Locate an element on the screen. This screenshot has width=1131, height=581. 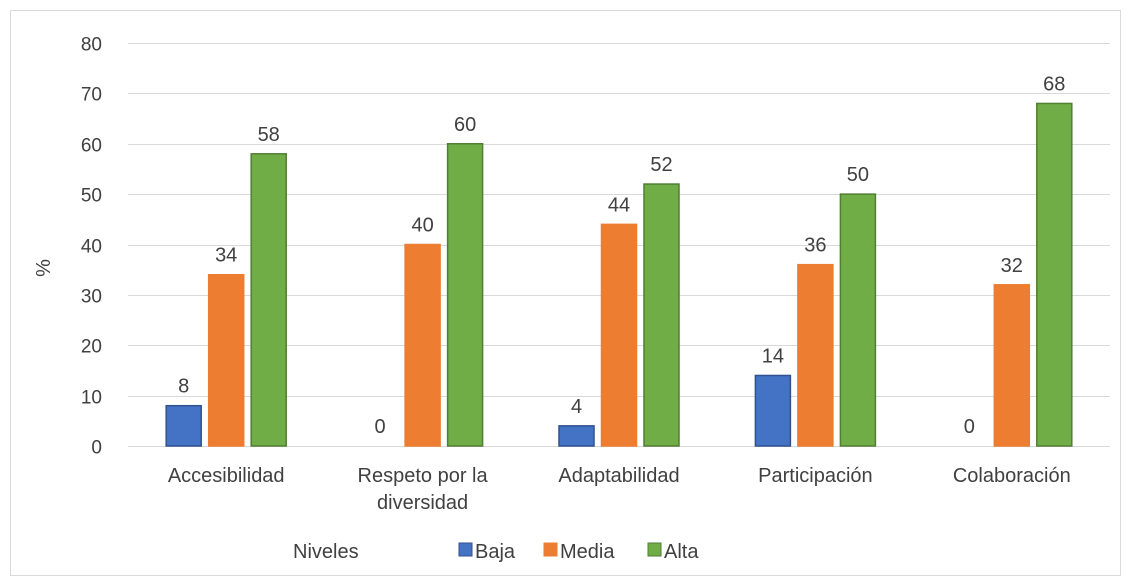
legend-swatch-media is located at coordinates (550, 549).